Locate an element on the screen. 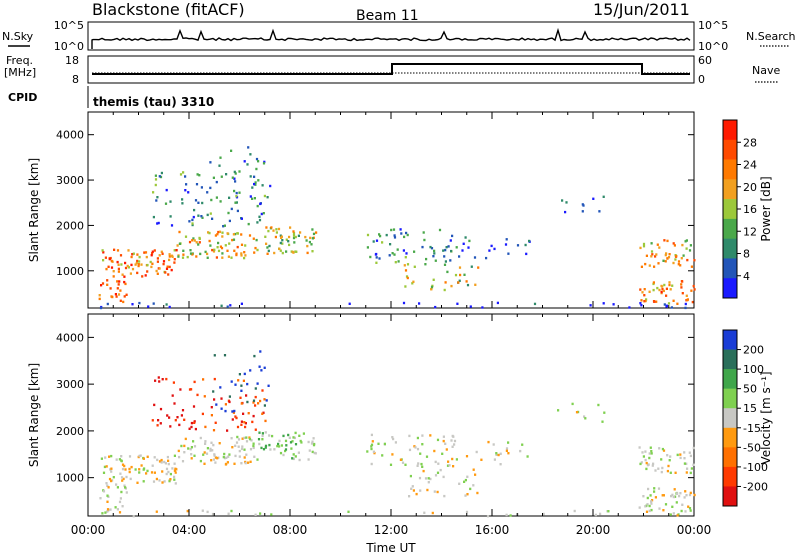  nsearch-label: N.Search is located at coordinates (771, 36).